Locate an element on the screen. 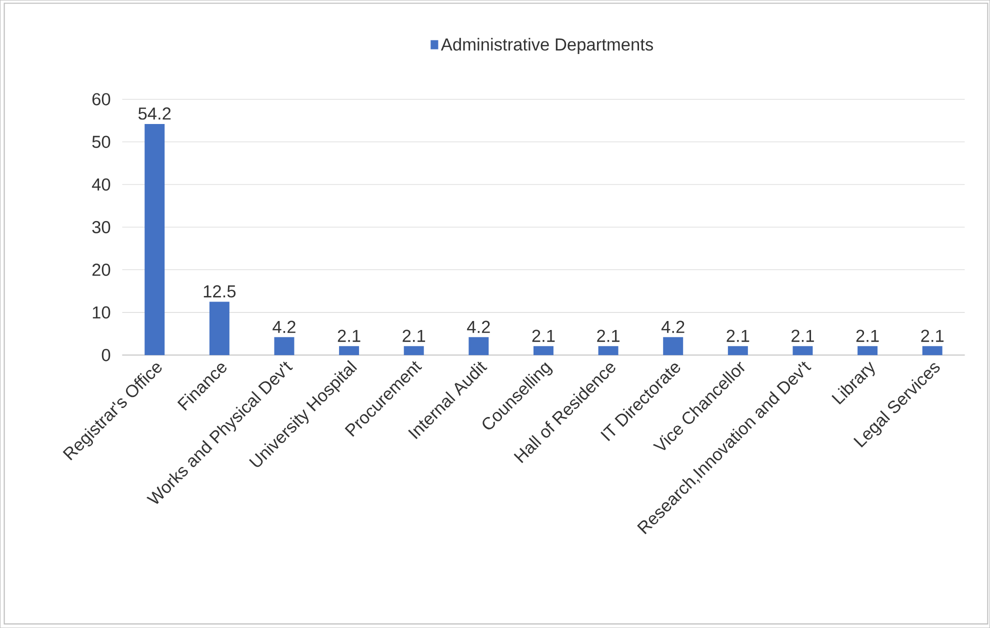 This screenshot has width=990, height=628. data-label: 54.2 is located at coordinates (154, 113).